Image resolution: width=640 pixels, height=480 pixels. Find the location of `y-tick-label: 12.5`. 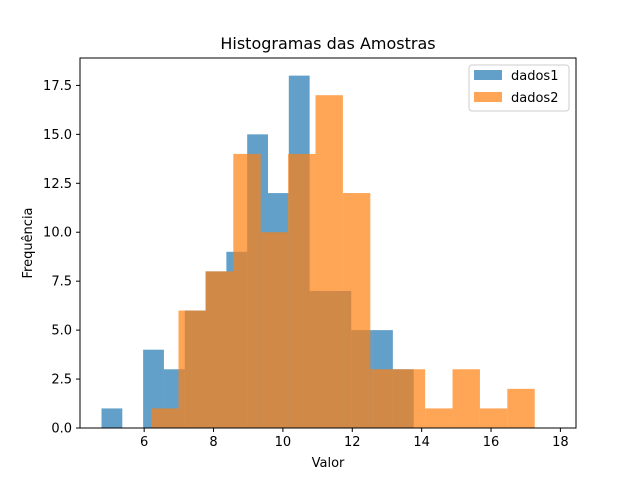

y-tick-label: 12.5 is located at coordinates (57, 184).